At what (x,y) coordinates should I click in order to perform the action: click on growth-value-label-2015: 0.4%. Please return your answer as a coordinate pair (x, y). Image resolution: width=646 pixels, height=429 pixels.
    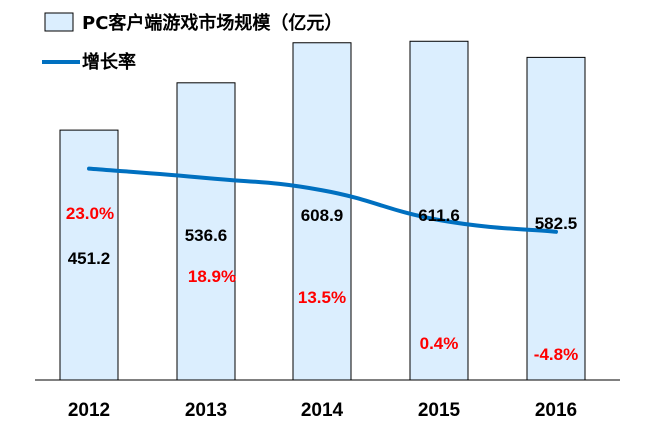
    Looking at the image, I should click on (439, 343).